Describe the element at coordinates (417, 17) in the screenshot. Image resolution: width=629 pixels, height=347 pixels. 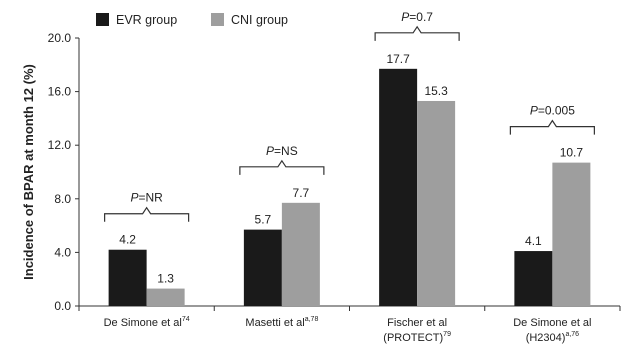
I see `p-value-annotation: P=0.7` at that location.